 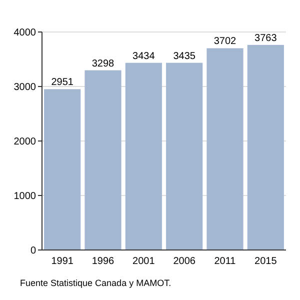 What do you see at coordinates (144, 56) in the screenshot?
I see `data-label: 3434` at bounding box center [144, 56].